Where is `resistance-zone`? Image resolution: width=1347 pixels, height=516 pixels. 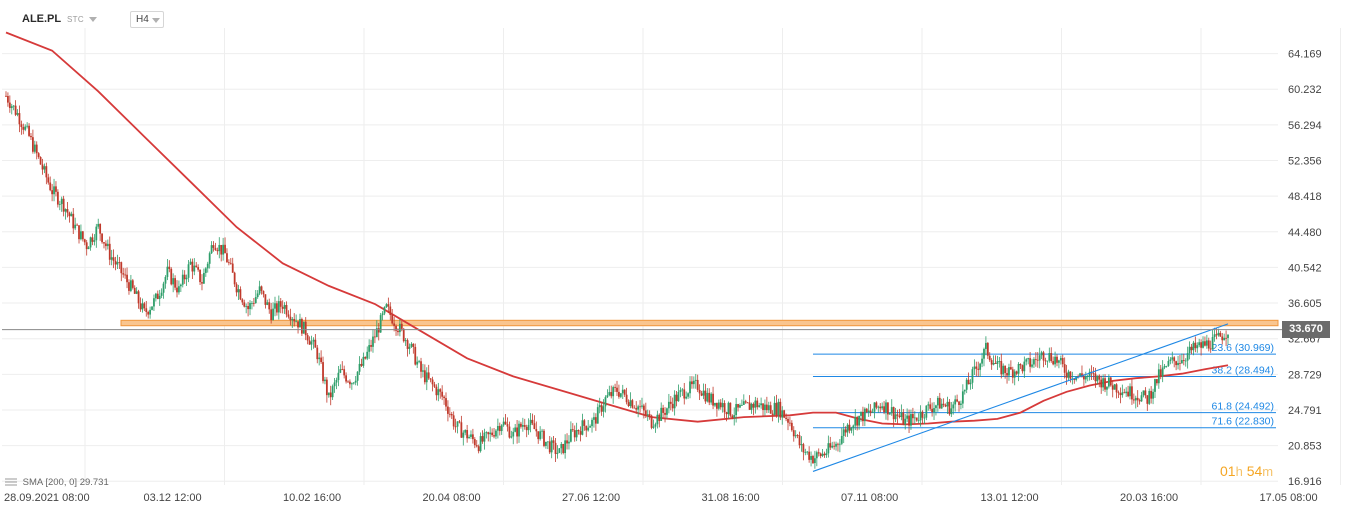
resistance-zone is located at coordinates (699, 323).